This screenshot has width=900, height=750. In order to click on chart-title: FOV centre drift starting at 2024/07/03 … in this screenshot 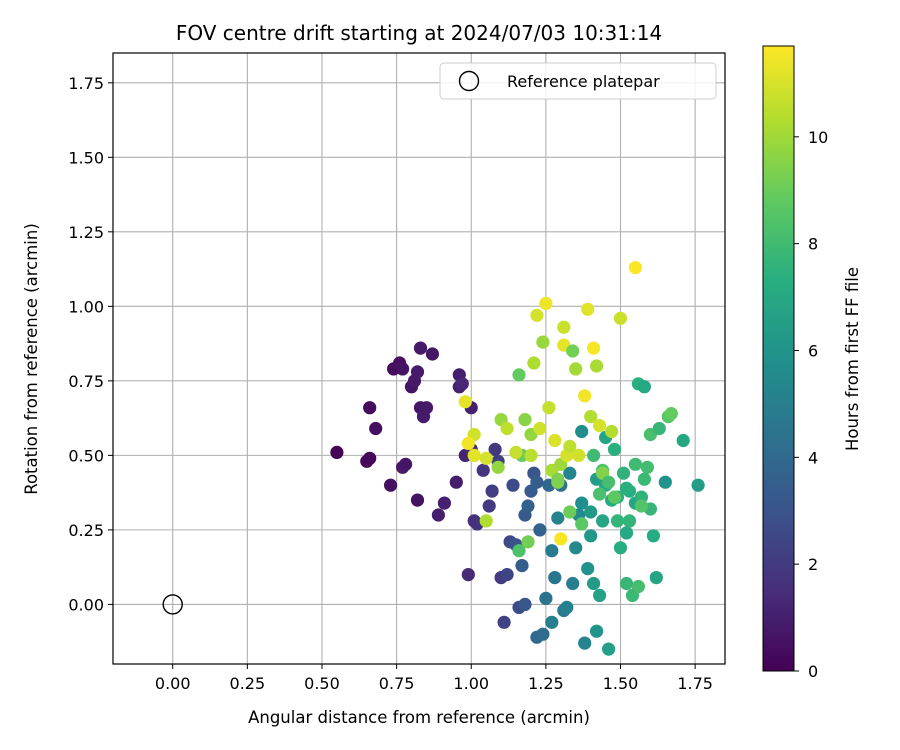, I will do `click(419, 33)`.